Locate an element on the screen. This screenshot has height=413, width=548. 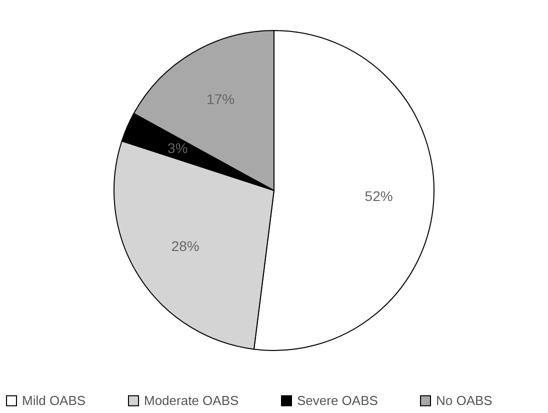
data-label: 17% is located at coordinates (220, 99).